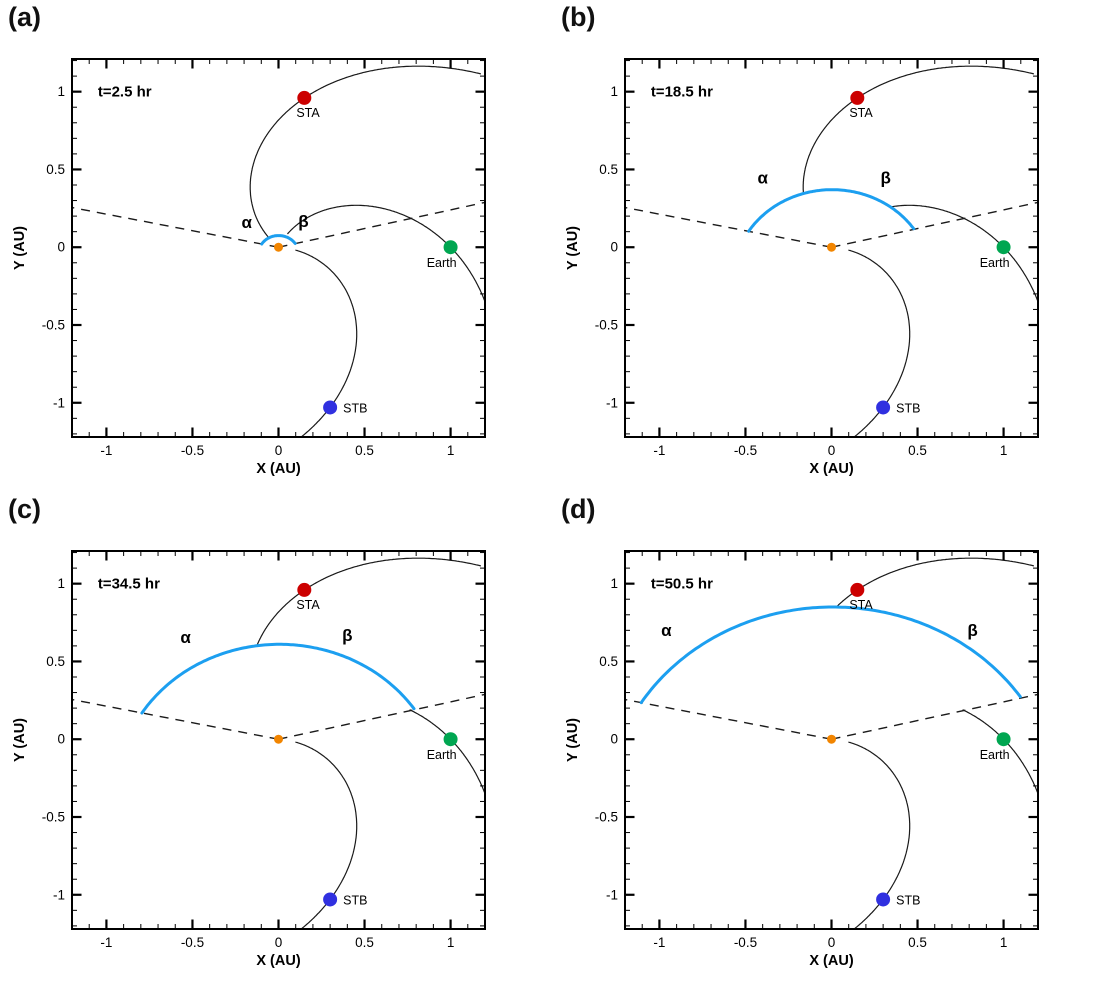 Image resolution: width=1106 pixels, height=983 pixels. Describe the element at coordinates (24, 509) in the screenshot. I see `panel-c-label: (c)` at that location.